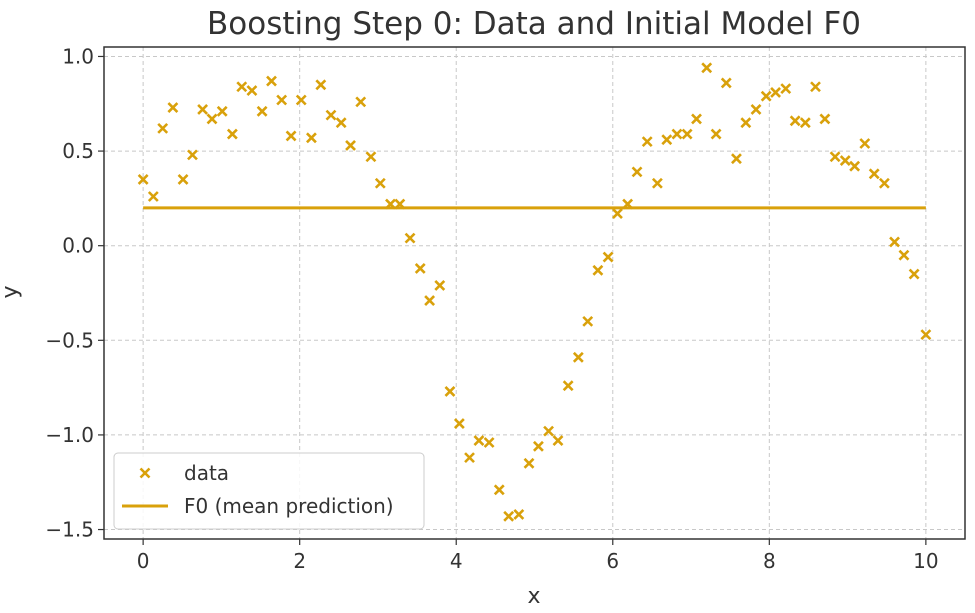 The image size is (975, 613). Describe the element at coordinates (78, 56) in the screenshot. I see `y-tick-label: 1.0` at that location.